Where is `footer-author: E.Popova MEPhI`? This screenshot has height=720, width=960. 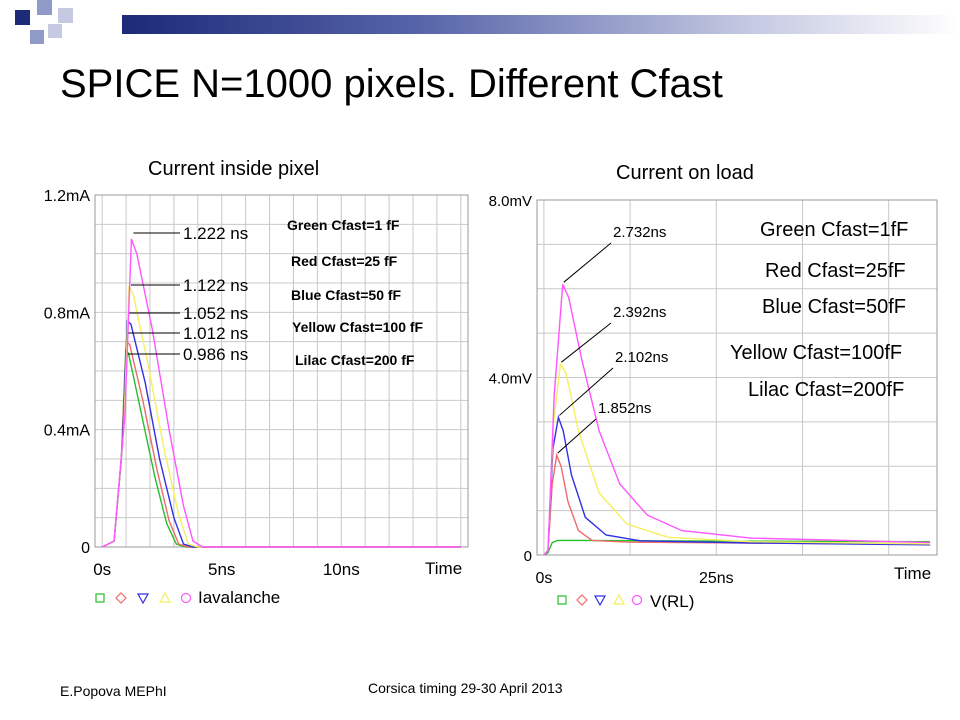
footer-author: E.Popova MEPhI is located at coordinates (113, 691).